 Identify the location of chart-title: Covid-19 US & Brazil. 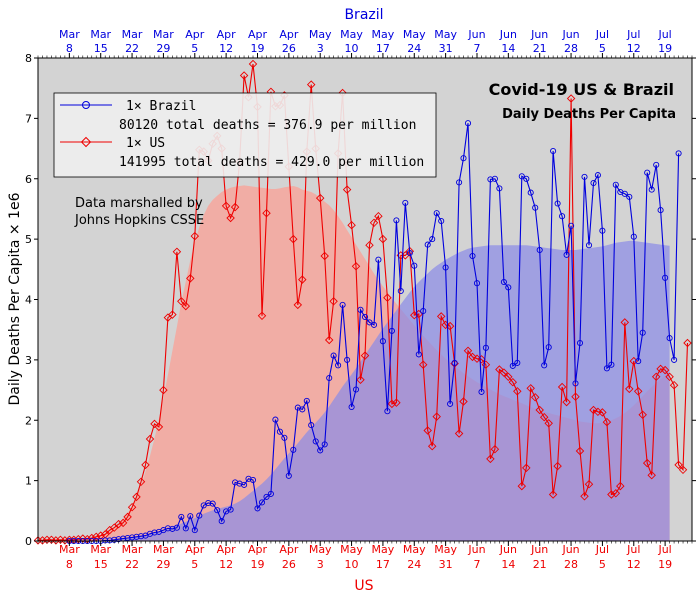
(581, 89).